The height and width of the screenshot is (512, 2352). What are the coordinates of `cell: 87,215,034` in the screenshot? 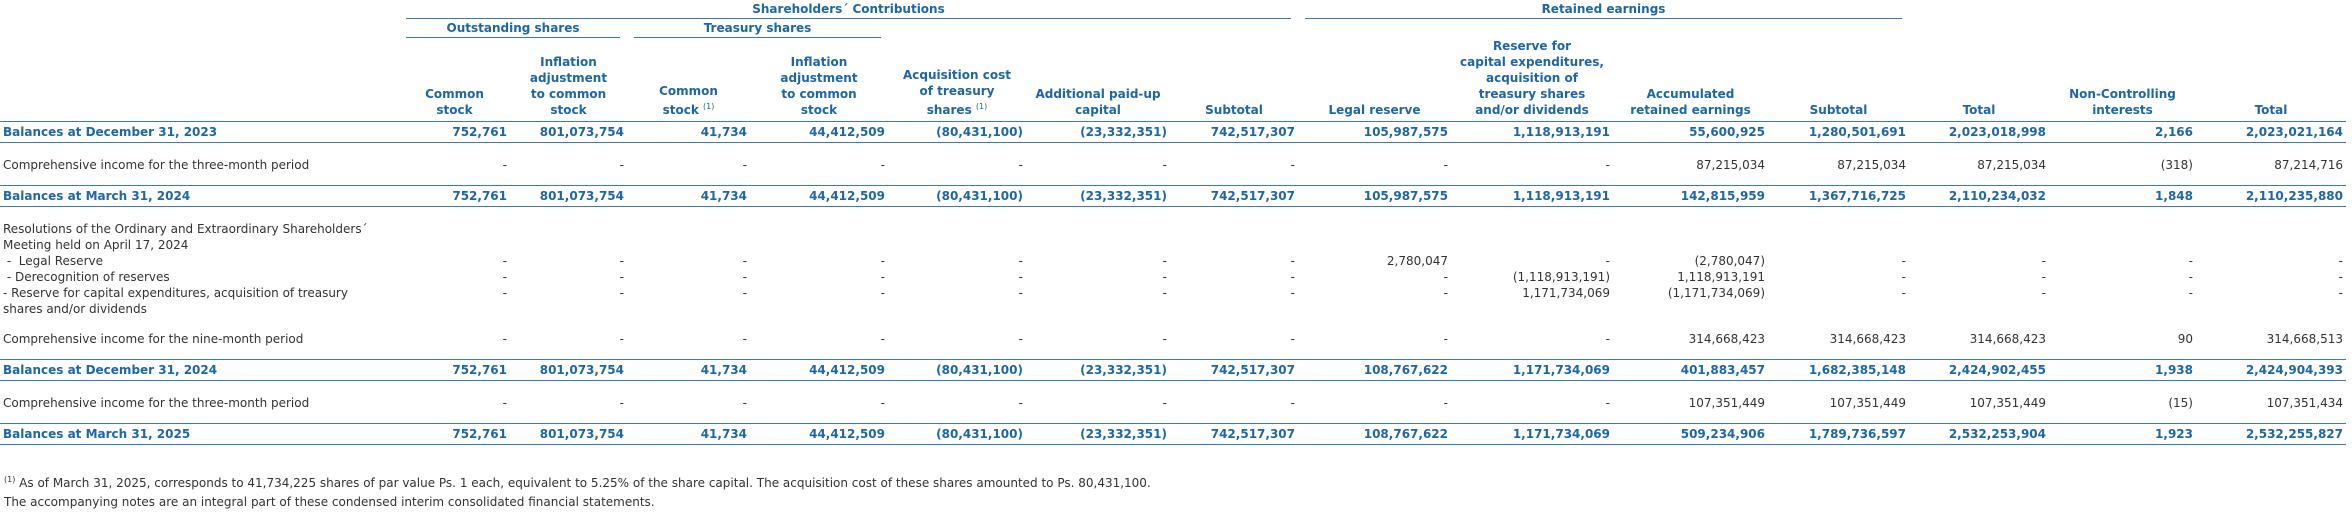 It's located at (1871, 165).